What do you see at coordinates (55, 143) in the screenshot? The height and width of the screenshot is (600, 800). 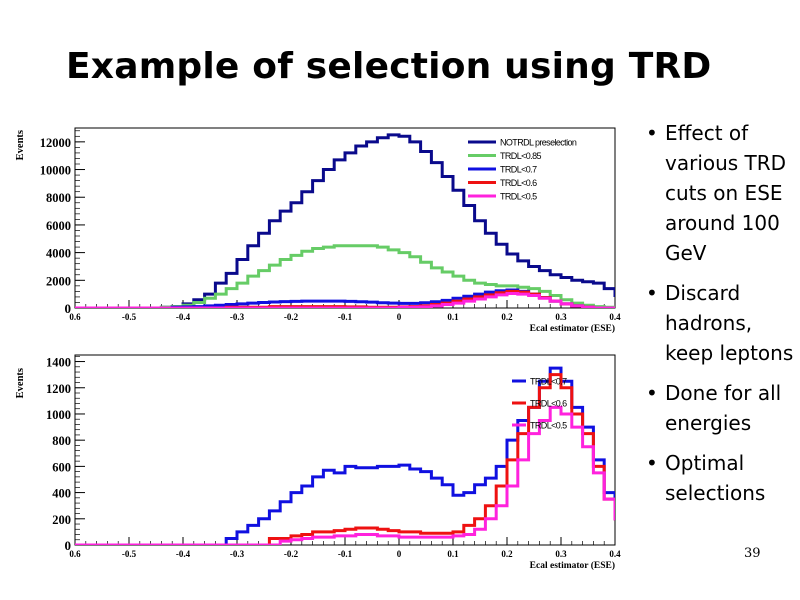 I see `y-tick-label: 12000` at bounding box center [55, 143].